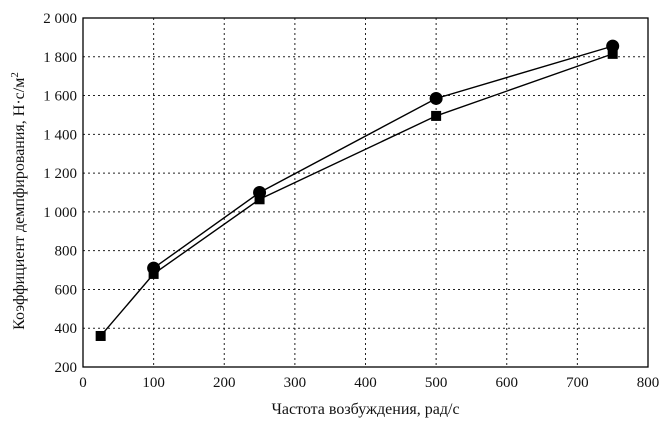  What do you see at coordinates (365, 383) in the screenshot?
I see `x-tick-label: 400` at bounding box center [365, 383].